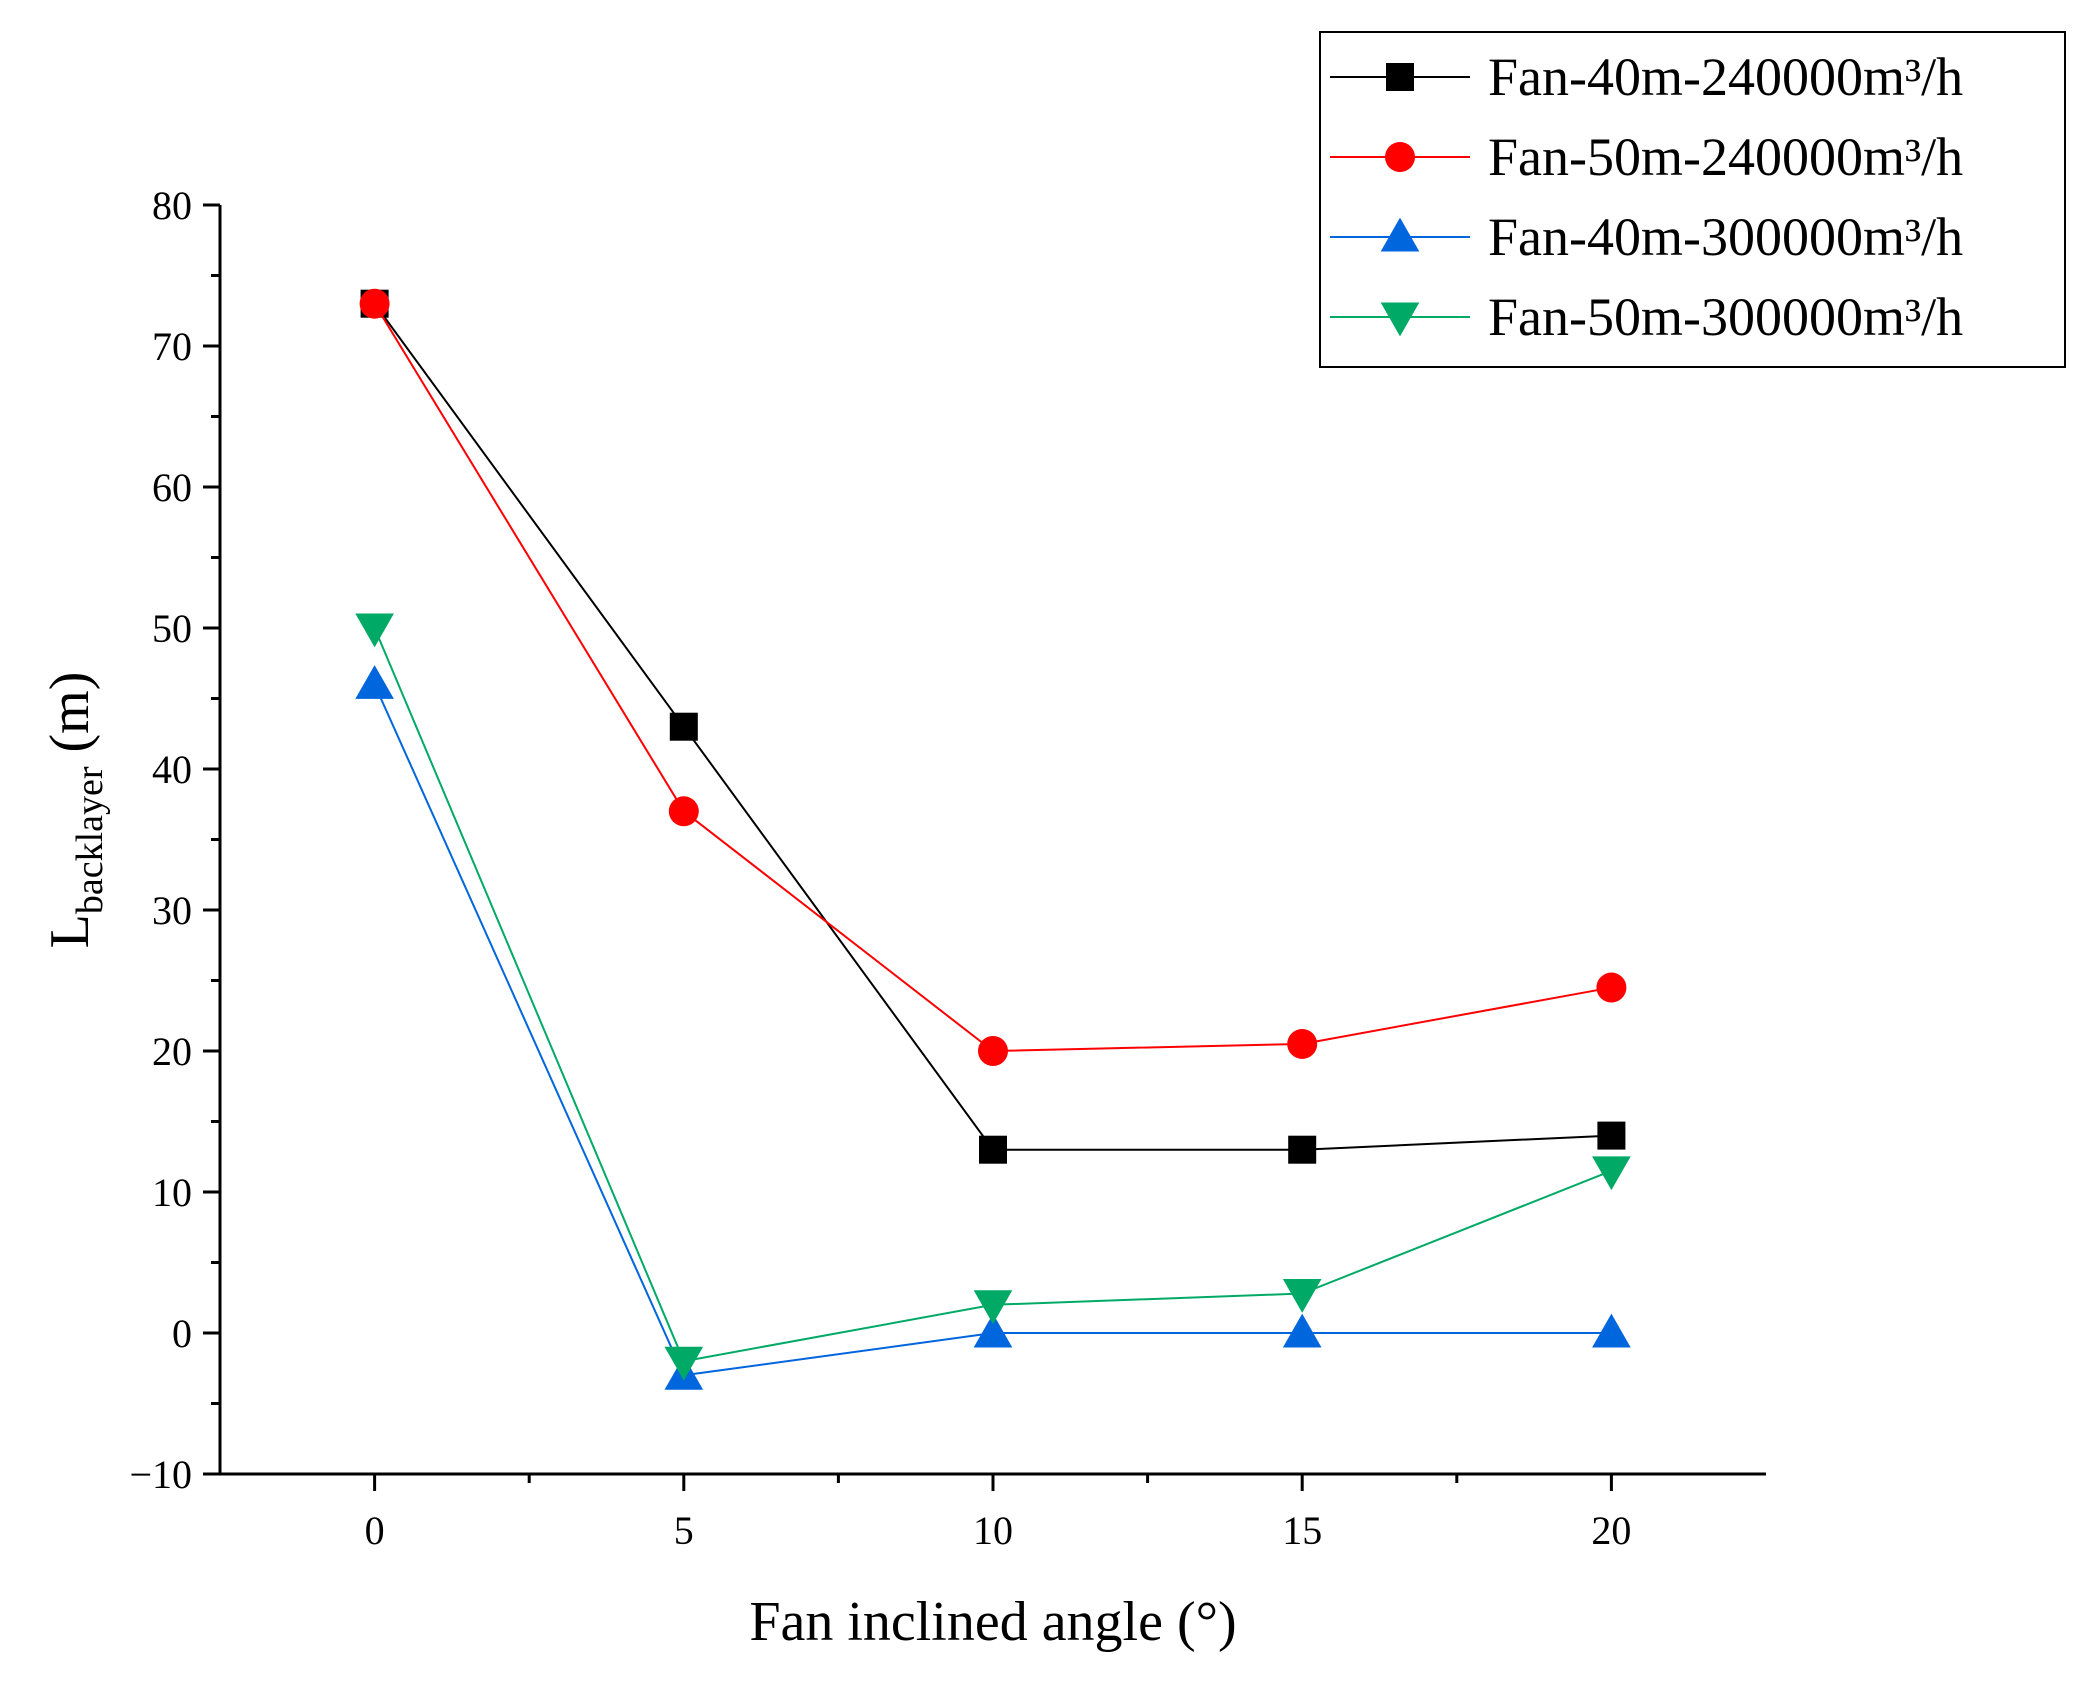 Image resolution: width=2085 pixels, height=1687 pixels. Describe the element at coordinates (1725, 317) in the screenshot. I see `legend-label: Fan-50m-300000m³/h` at that location.